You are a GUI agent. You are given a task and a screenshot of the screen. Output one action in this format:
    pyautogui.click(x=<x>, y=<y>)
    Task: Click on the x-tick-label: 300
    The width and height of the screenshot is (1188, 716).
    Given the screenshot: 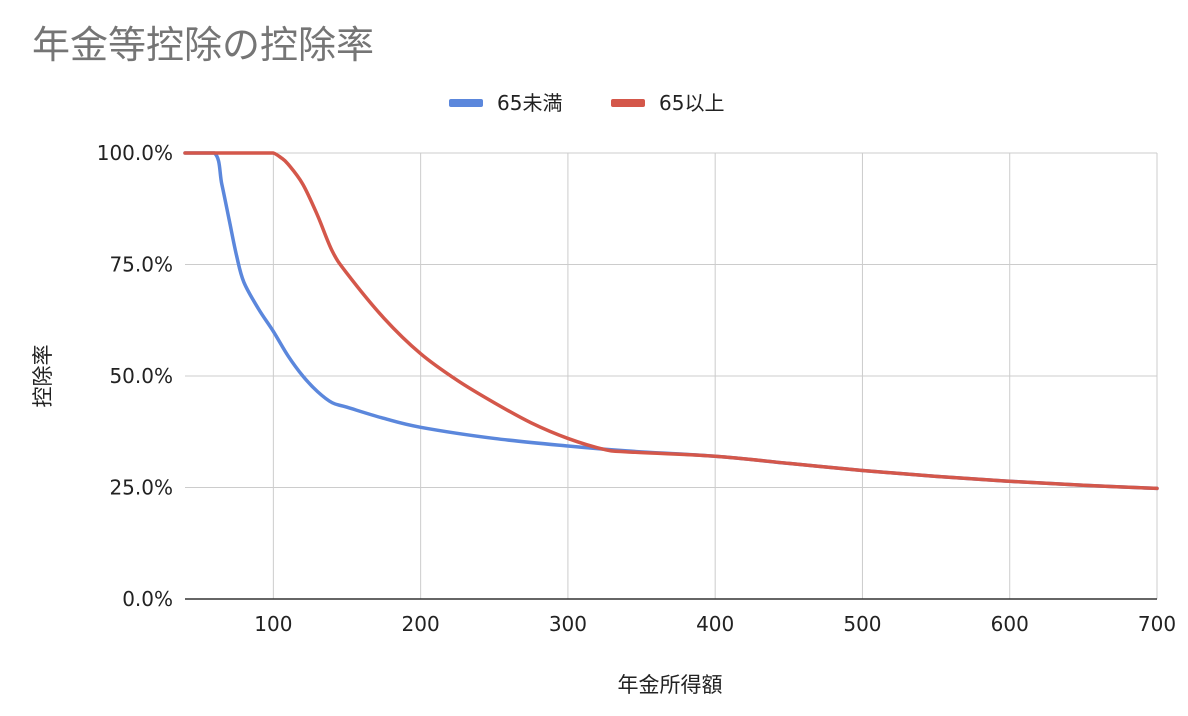 What is the action you would take?
    pyautogui.click(x=568, y=624)
    